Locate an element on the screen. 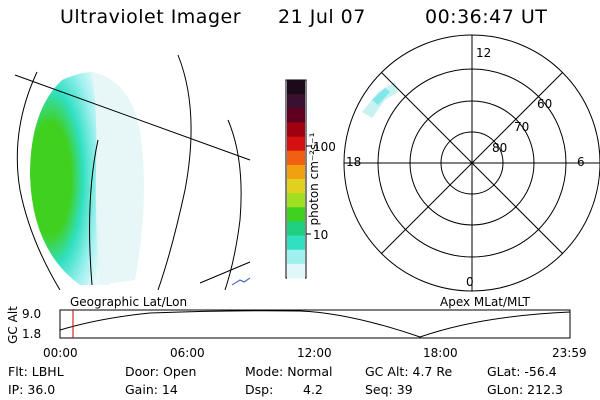 The width and height of the screenshot is (600, 400). faint-emission is located at coordinates (118, 178).